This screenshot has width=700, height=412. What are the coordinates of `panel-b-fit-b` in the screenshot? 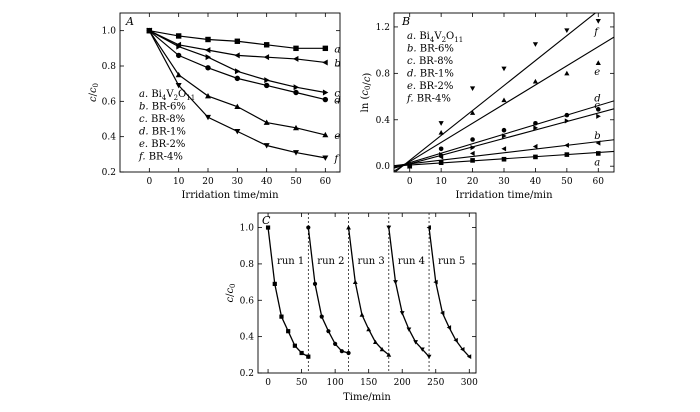 It's located at (504, 153).